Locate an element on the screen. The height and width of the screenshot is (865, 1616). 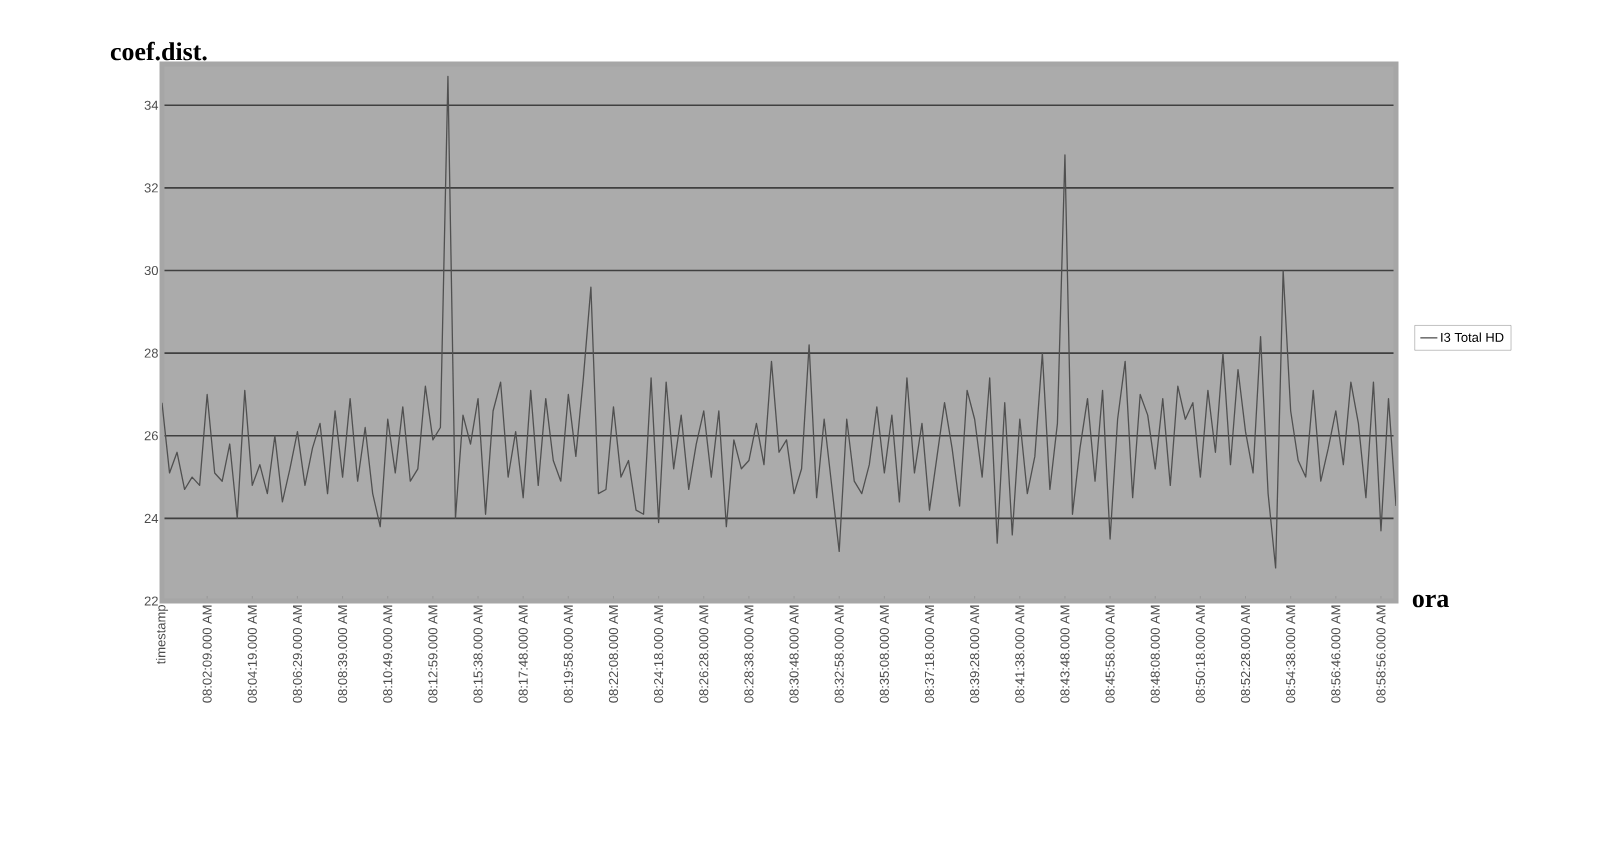
x-tick-label: 08:48:08.000 AM is located at coordinates (1155, 654).